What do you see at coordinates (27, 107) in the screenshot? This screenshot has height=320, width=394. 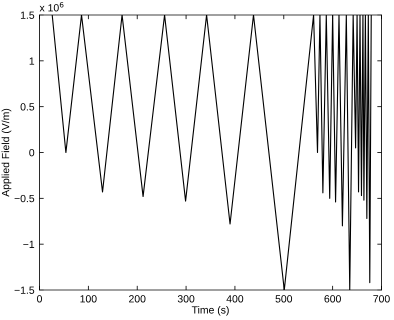 I see `y-tick-label: 0.5` at bounding box center [27, 107].